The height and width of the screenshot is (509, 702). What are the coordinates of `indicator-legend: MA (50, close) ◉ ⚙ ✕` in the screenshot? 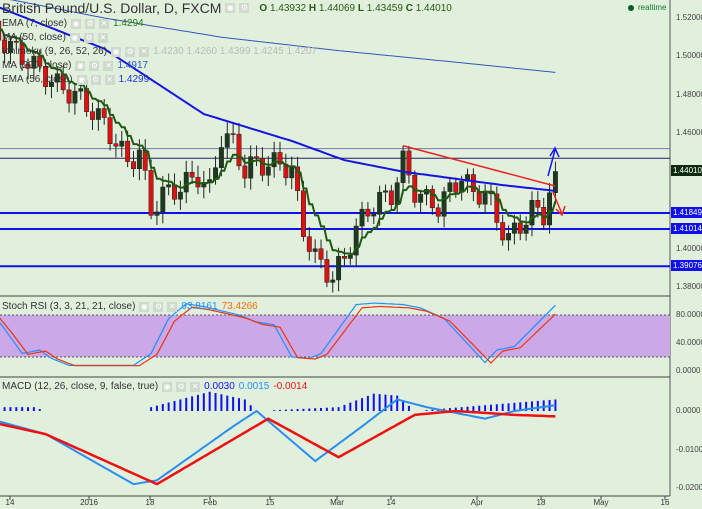 It's located at (57, 37).